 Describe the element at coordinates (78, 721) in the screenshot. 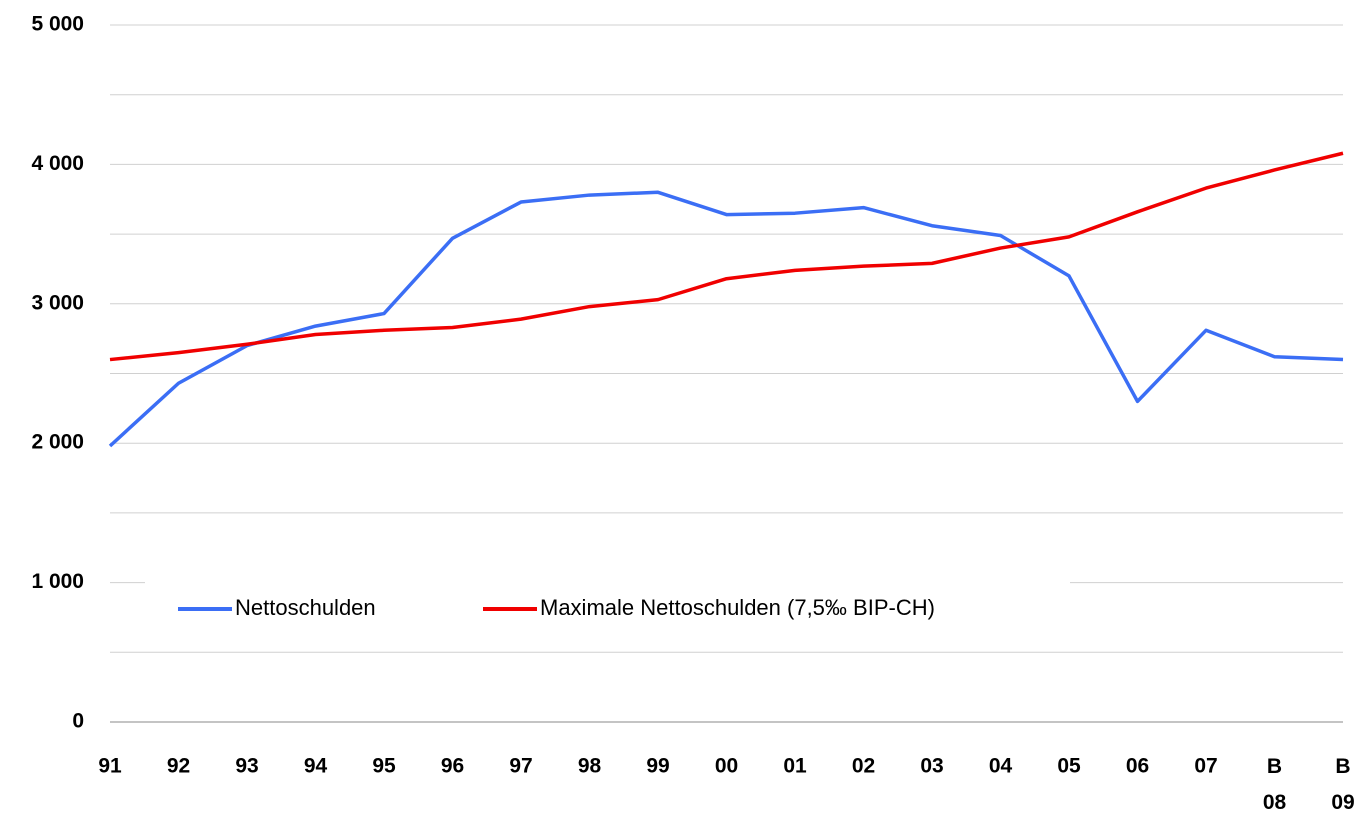

I see `y-tick-label: 0` at that location.